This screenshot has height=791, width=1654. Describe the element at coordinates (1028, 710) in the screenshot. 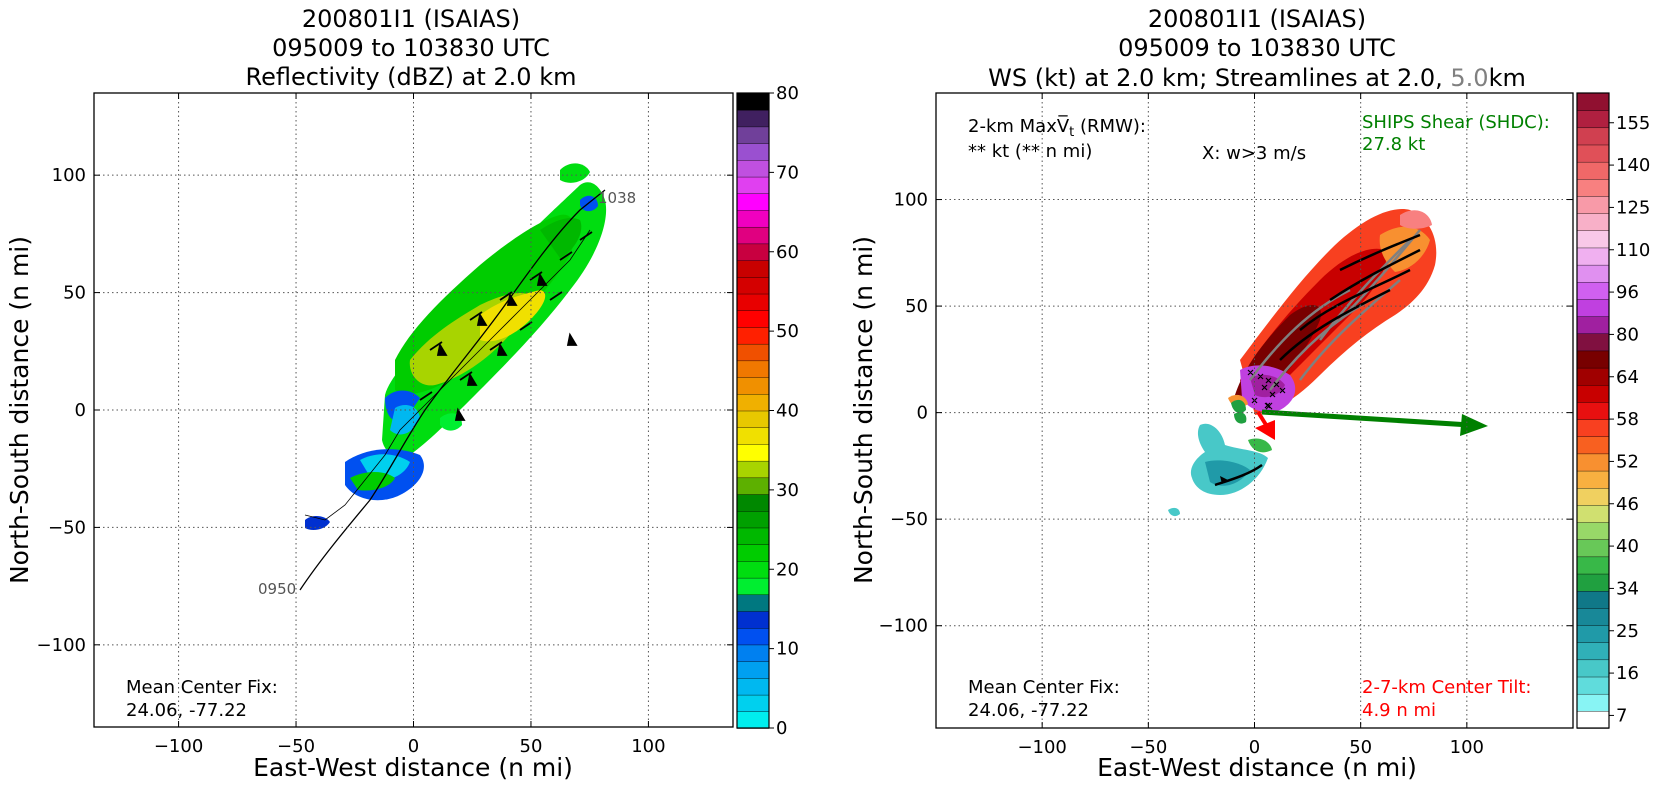

I see `panel2-center-fix-value: 24.06, -77.22` at that location.